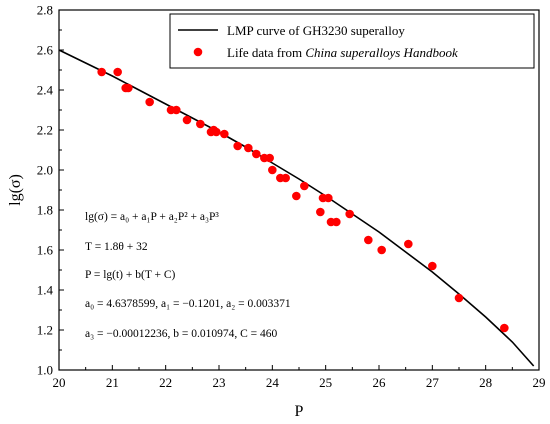 The height and width of the screenshot is (424, 550). Describe the element at coordinates (45, 130) in the screenshot. I see `y-tick-label: 2.2` at that location.